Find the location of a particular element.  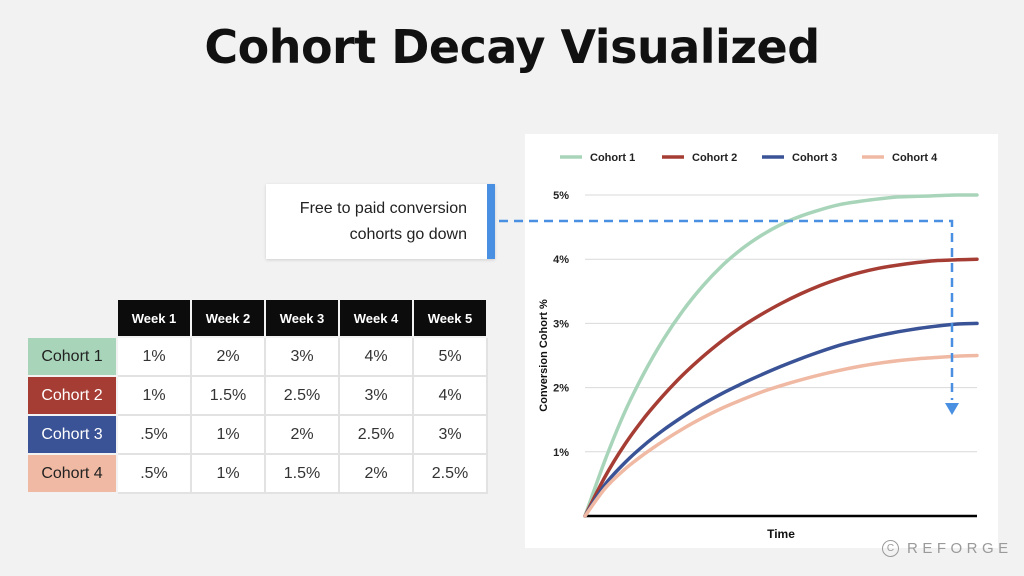

row-label-cohort-2: Cohort 2 is located at coordinates (72, 395).